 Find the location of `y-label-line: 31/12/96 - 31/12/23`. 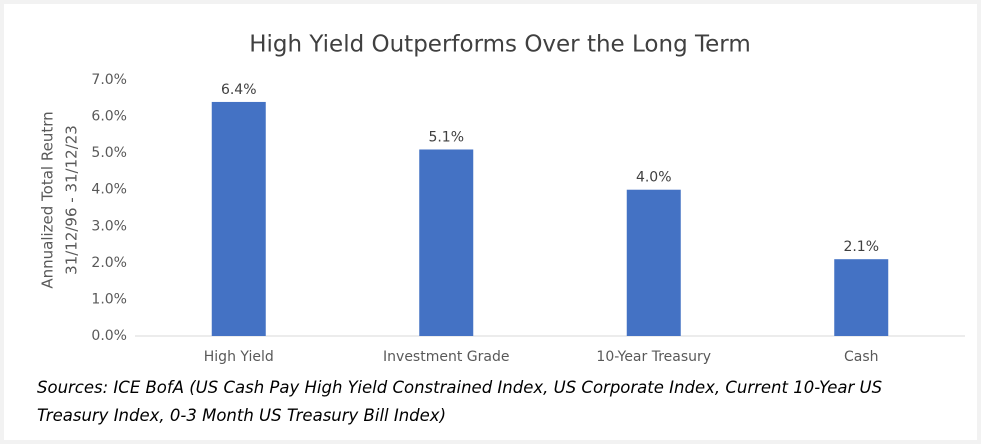

y-label-line: 31/12/96 - 31/12/23 is located at coordinates (72, 200).